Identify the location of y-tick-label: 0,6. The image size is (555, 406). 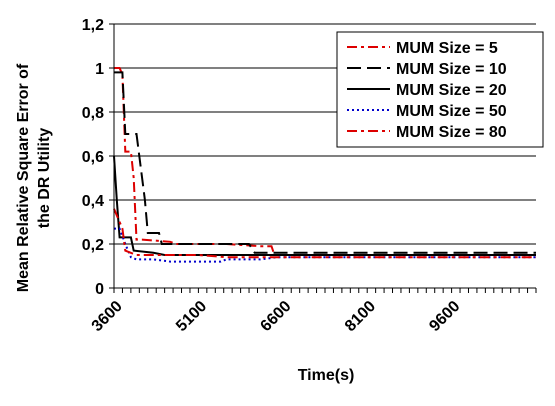
(93, 157).